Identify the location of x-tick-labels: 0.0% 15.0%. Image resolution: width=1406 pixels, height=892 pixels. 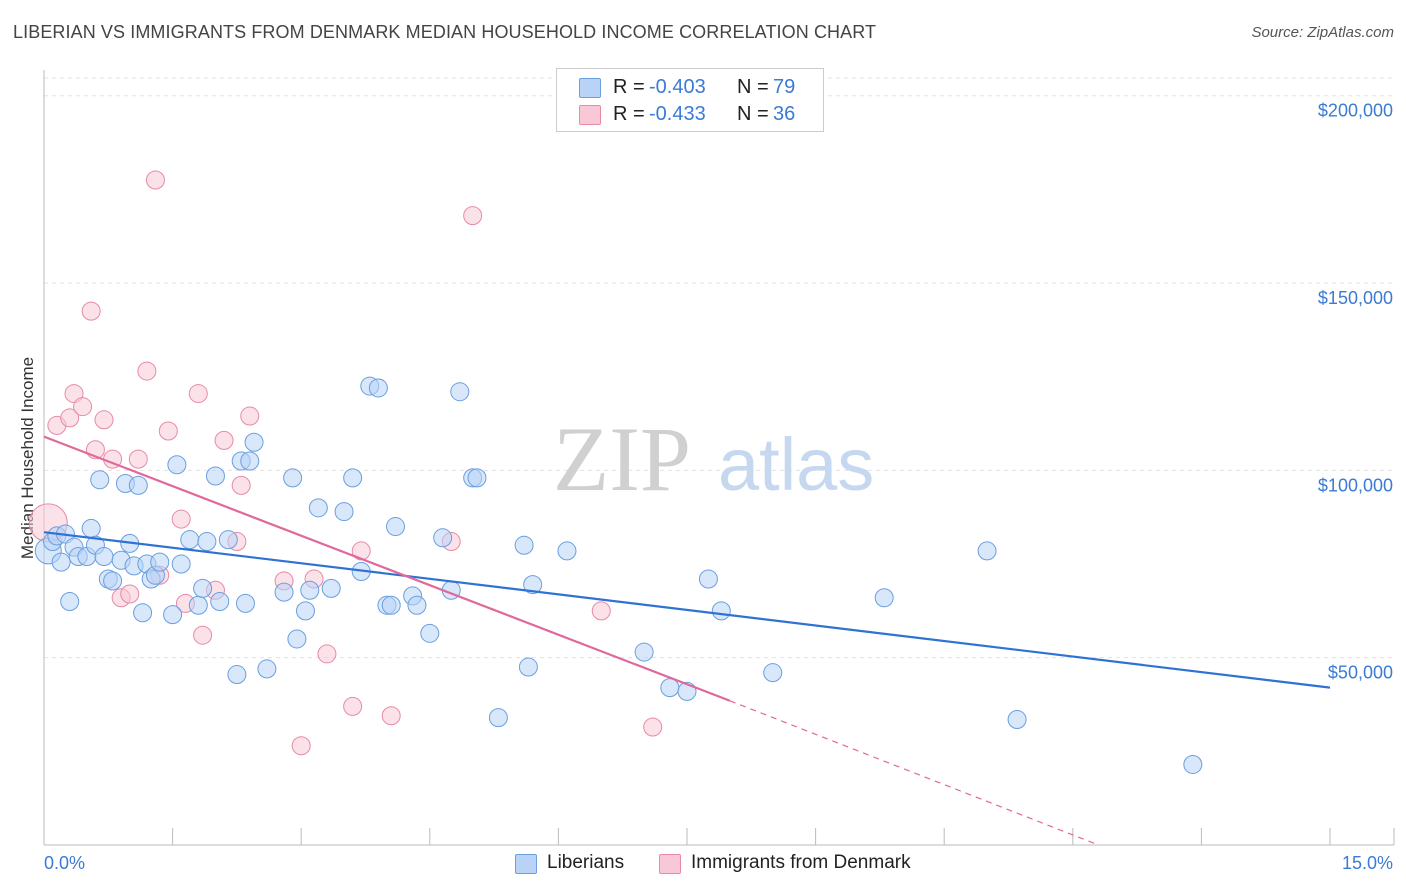
(718, 863).